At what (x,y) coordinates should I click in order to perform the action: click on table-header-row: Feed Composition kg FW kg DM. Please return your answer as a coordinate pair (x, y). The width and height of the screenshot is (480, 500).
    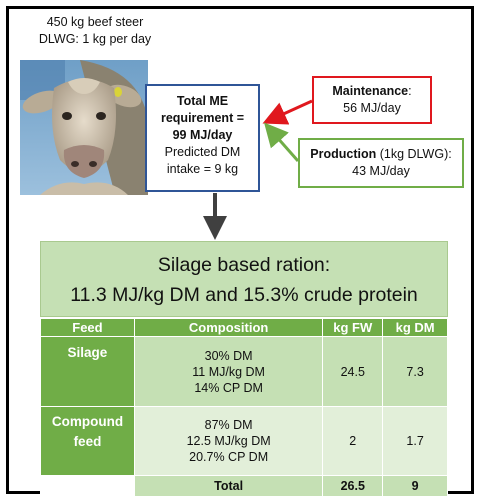
    Looking at the image, I should click on (244, 327).